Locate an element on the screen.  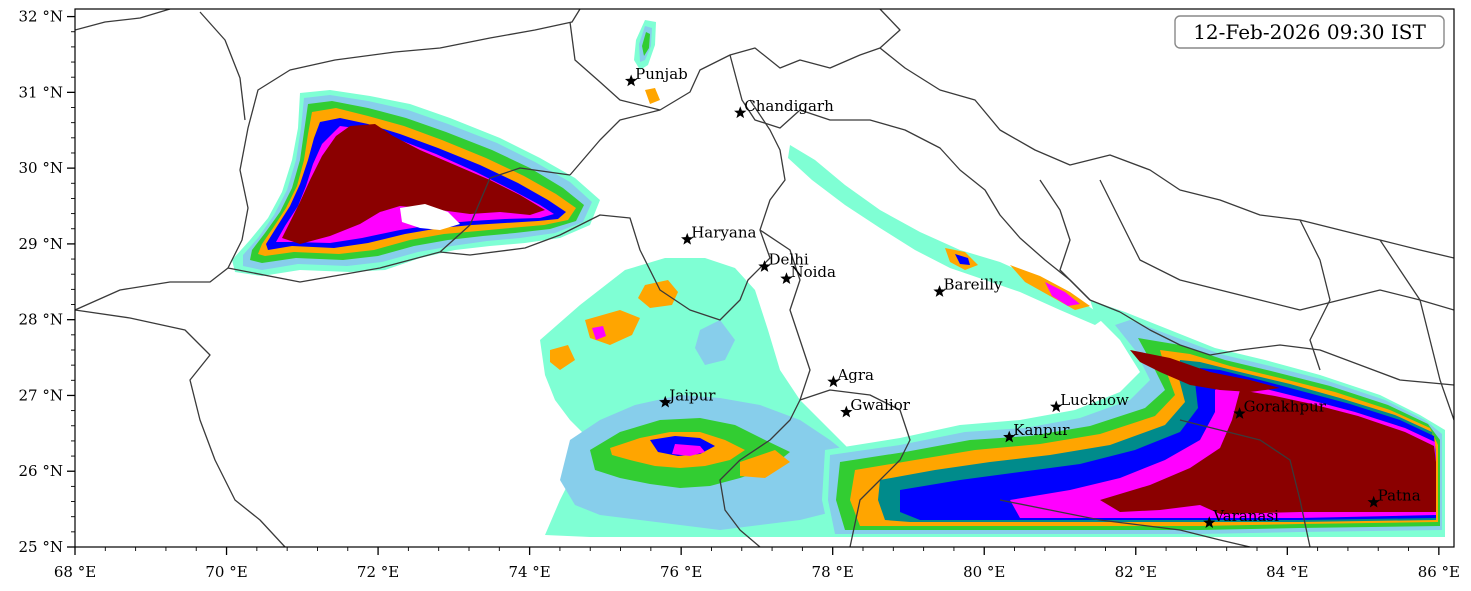
city-label: Agra is located at coordinates (855, 375).